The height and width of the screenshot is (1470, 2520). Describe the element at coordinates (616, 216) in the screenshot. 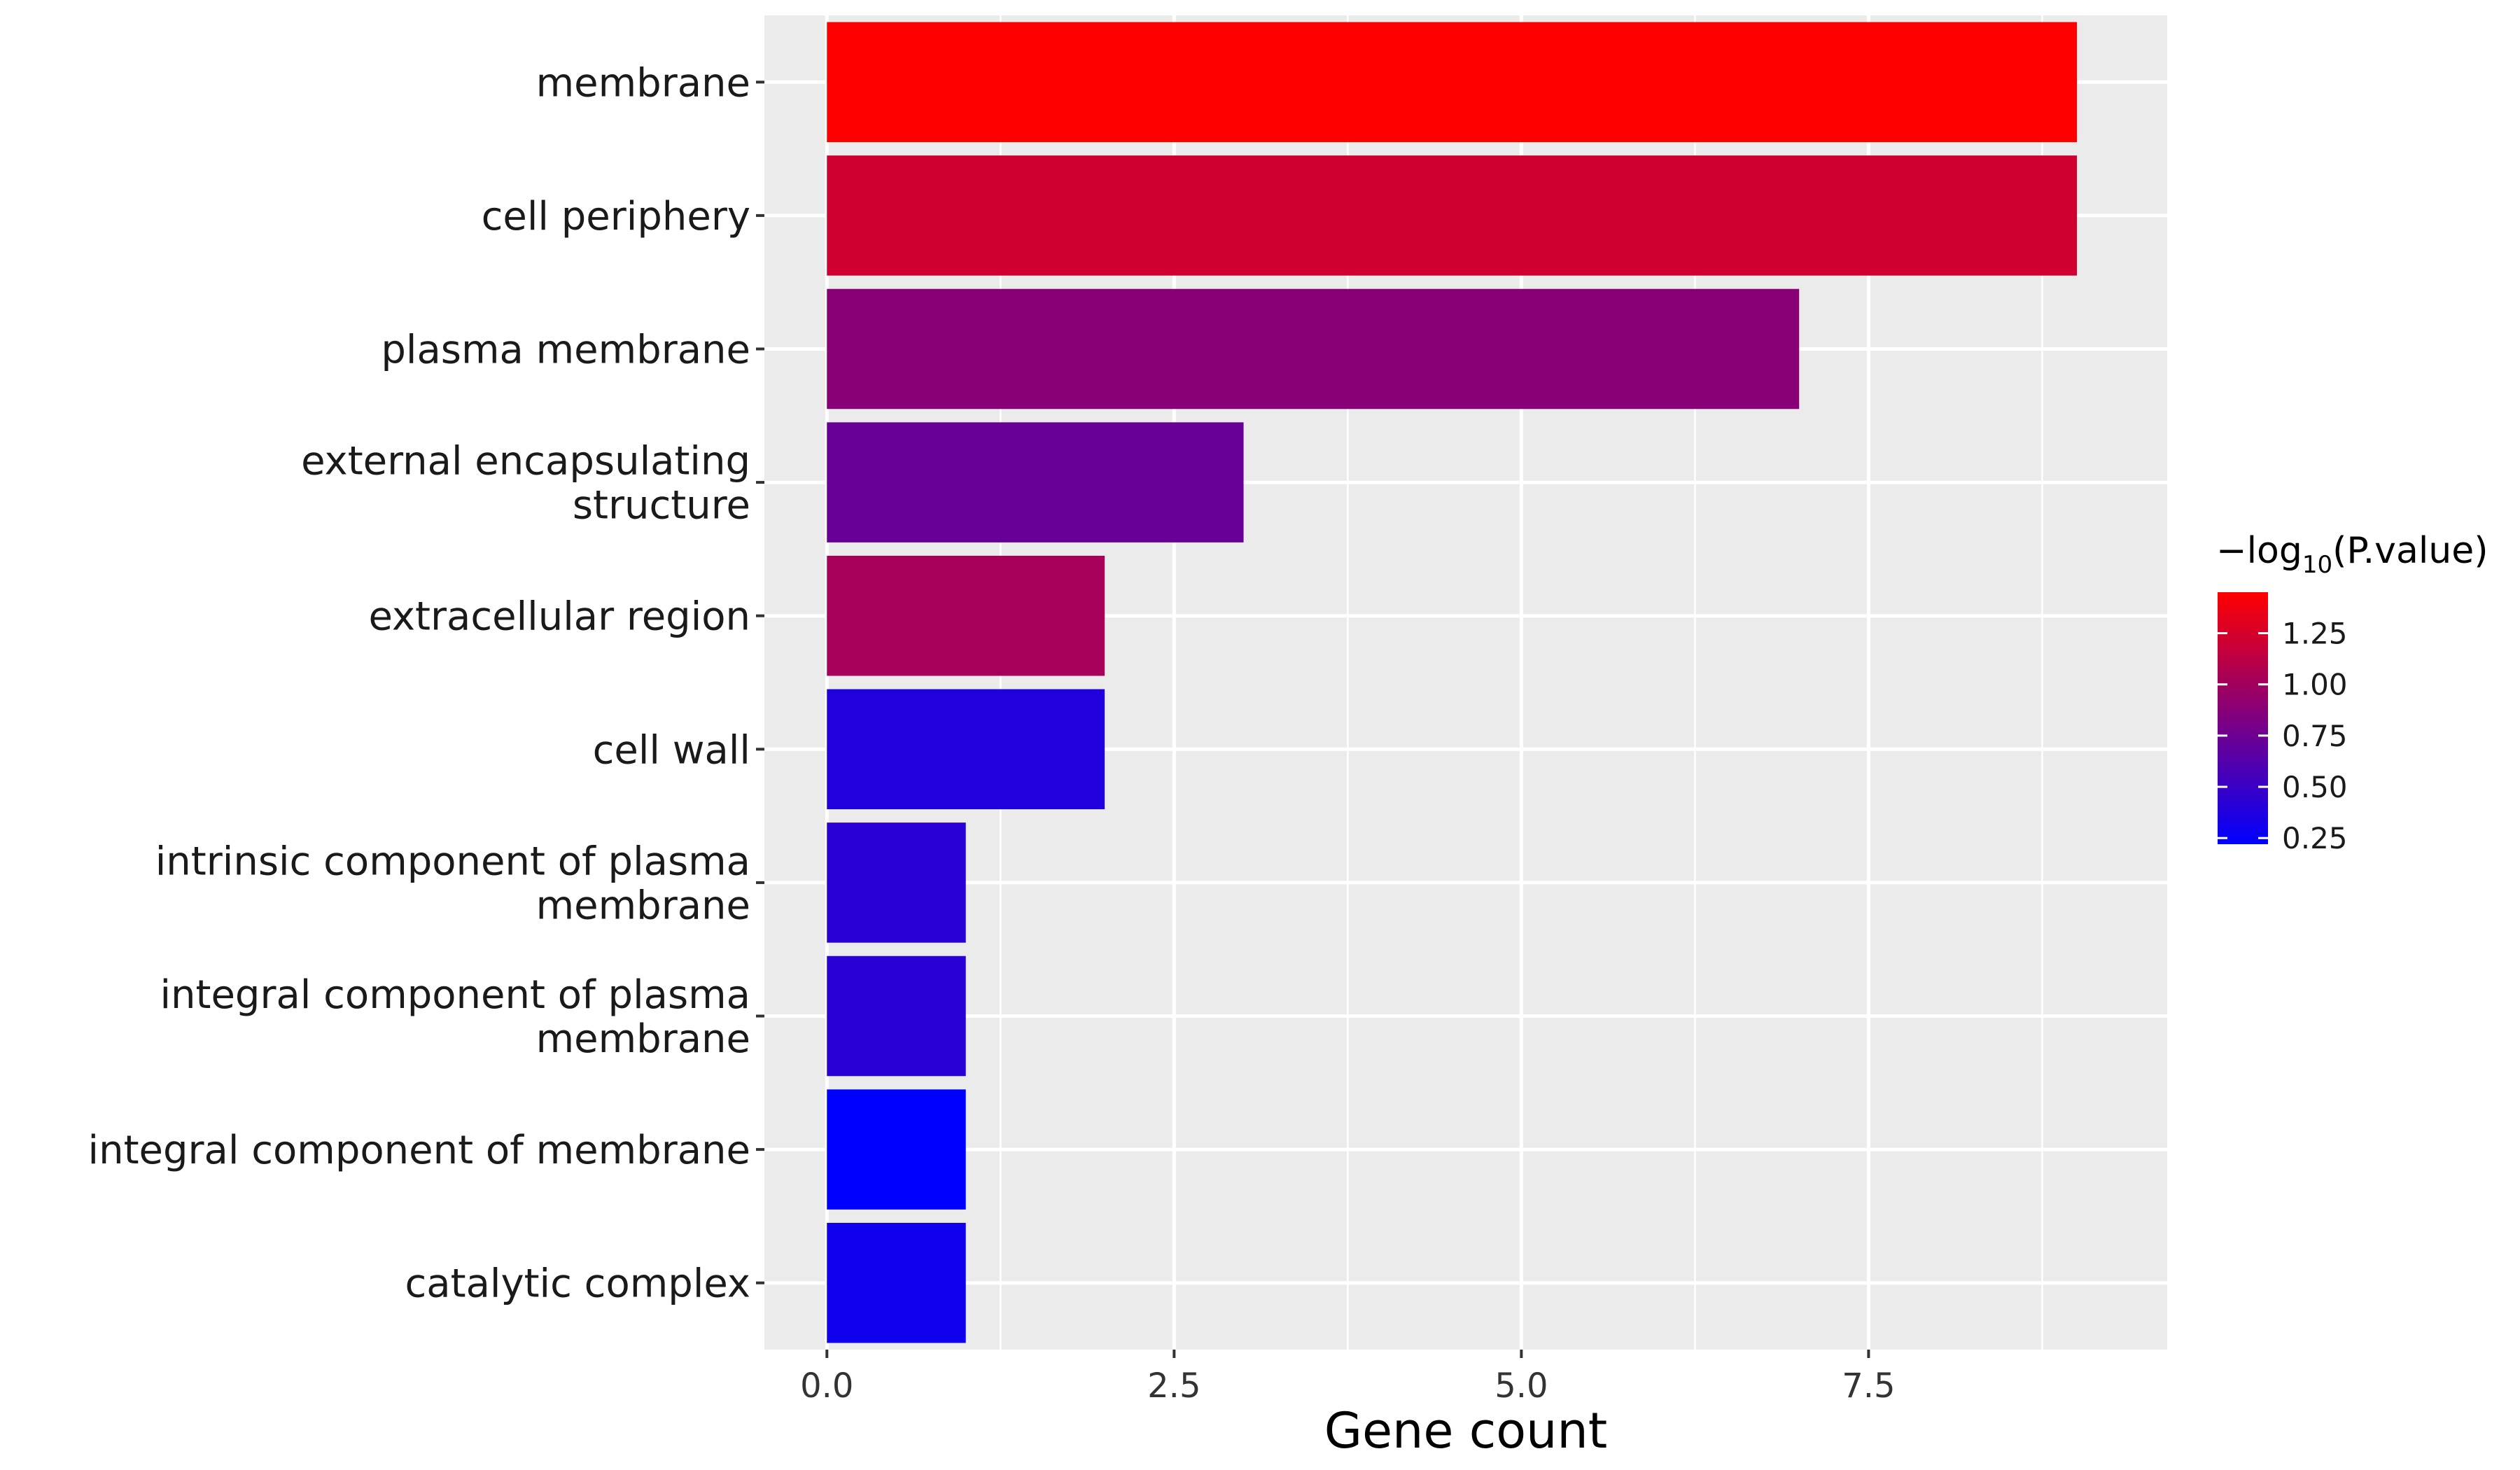

I see `category-label: cell periphery` at that location.